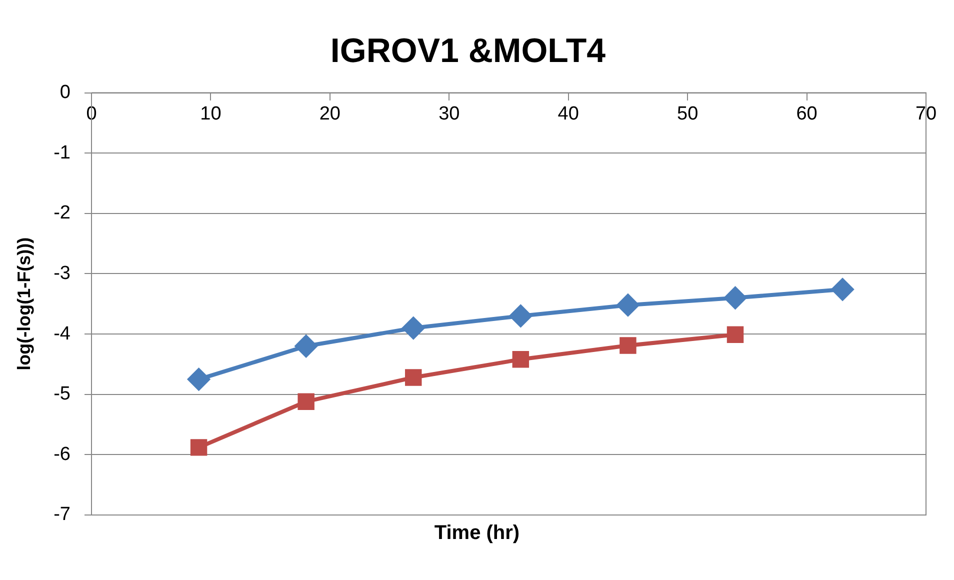 This screenshot has width=954, height=580. Describe the element at coordinates (468, 51) in the screenshot. I see `chart-title: IGROV1 &MOLT4` at that location.